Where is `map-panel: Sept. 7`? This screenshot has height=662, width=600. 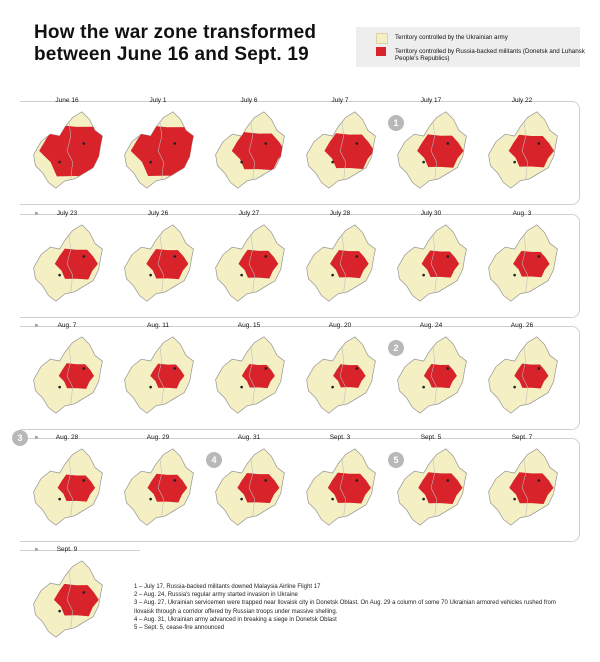 map-panel: Sept. 7 is located at coordinates (522, 484).